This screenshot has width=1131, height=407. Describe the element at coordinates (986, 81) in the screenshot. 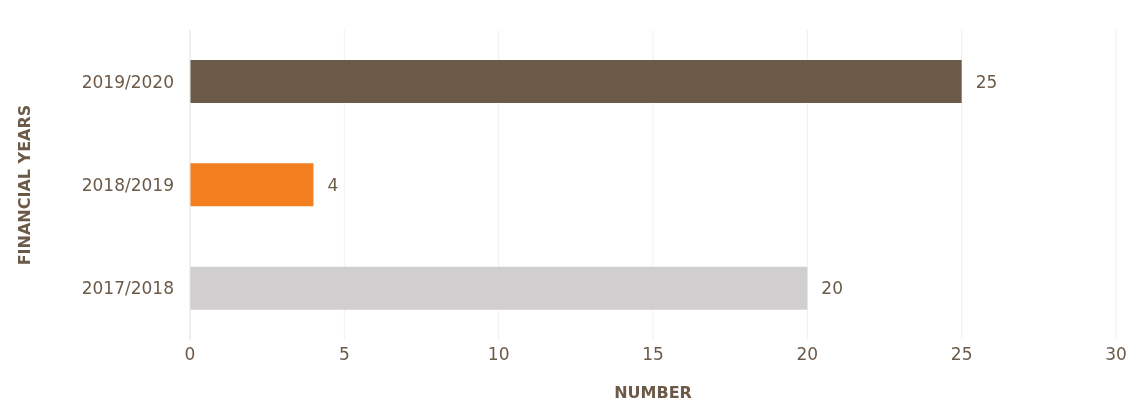

I see `data-label: 25` at that location.